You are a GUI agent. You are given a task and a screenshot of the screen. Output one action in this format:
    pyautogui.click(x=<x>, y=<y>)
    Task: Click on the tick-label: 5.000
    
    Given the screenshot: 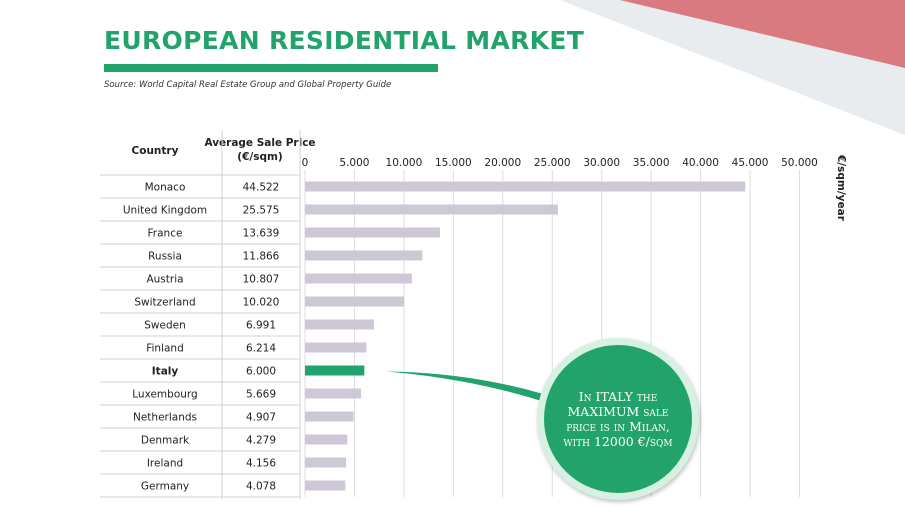 What is the action you would take?
    pyautogui.click(x=354, y=163)
    